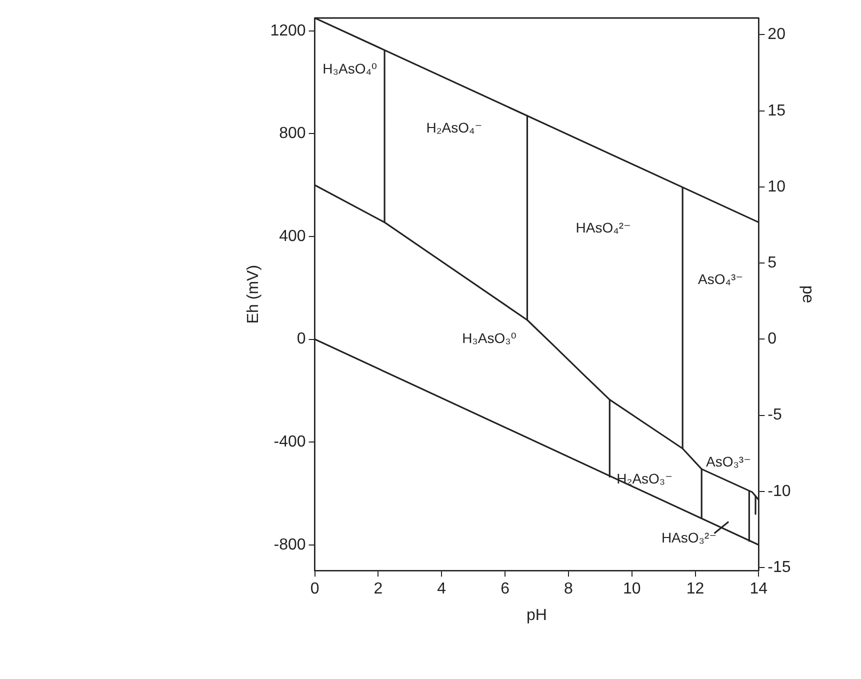 The width and height of the screenshot is (861, 679). I want to click on y-tick-label: -800, so click(290, 545).